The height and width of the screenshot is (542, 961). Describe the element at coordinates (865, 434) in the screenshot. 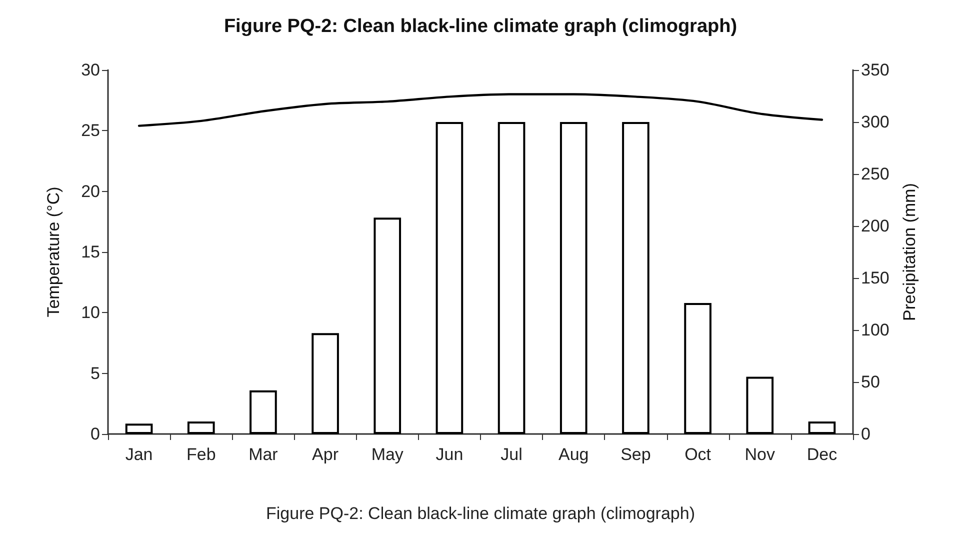

I see `y2-tick-label: 0` at that location.